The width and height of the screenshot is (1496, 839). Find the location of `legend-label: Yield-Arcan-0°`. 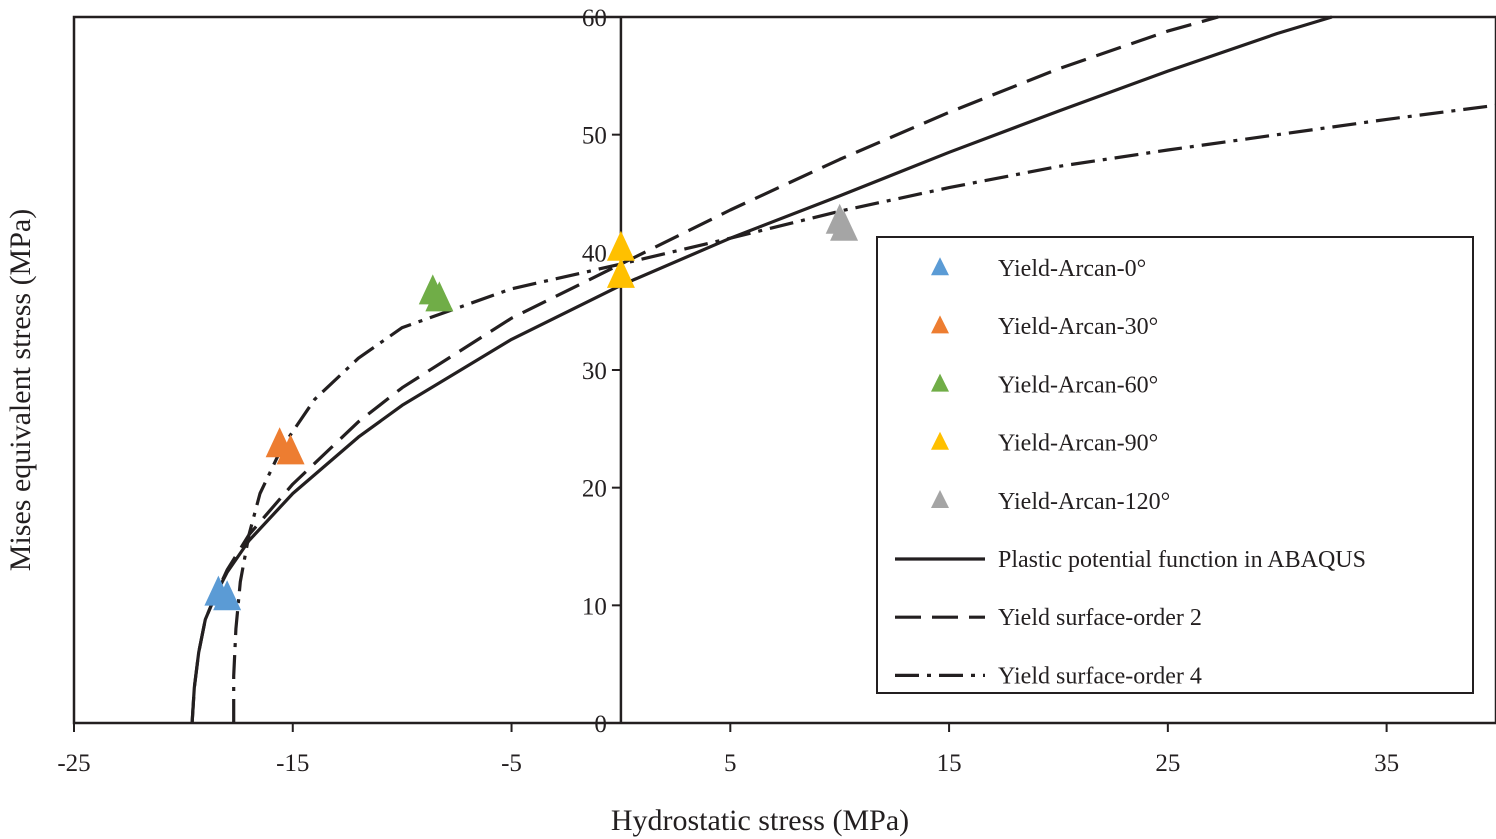

legend-label: Yield-Arcan-0° is located at coordinates (1072, 269).